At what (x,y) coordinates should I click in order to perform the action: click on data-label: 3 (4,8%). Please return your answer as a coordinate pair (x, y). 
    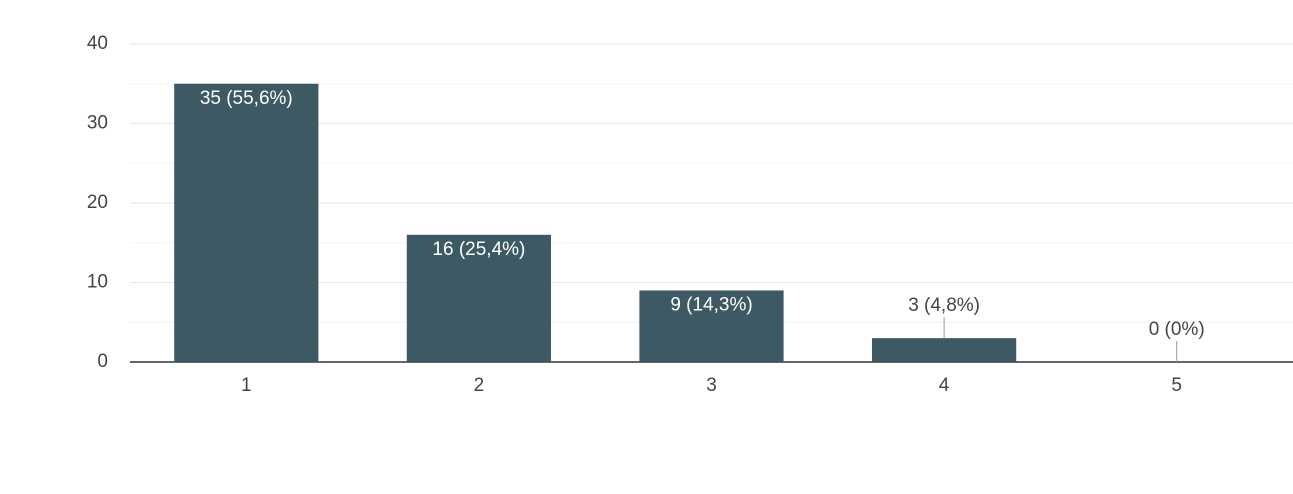
    Looking at the image, I should click on (944, 305).